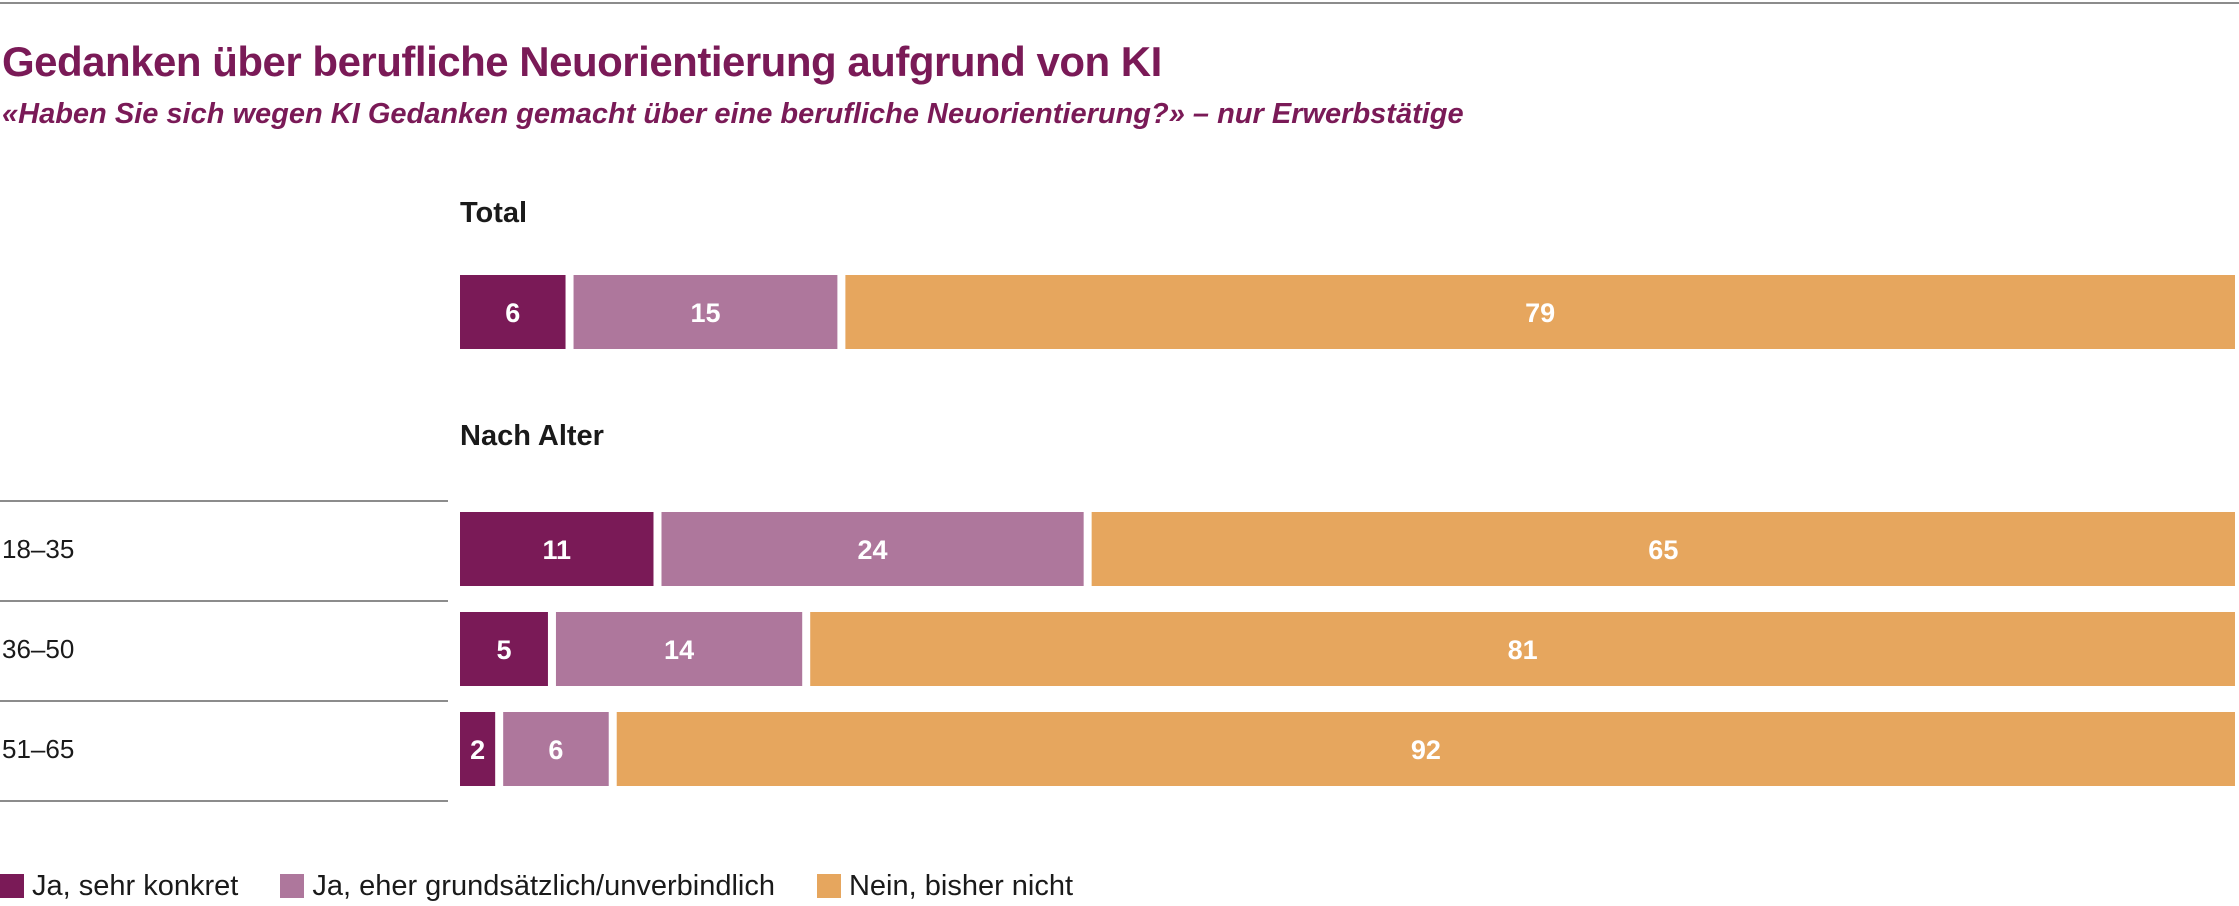  What do you see at coordinates (135, 885) in the screenshot?
I see `legend-label: Ja, sehr konkret` at bounding box center [135, 885].